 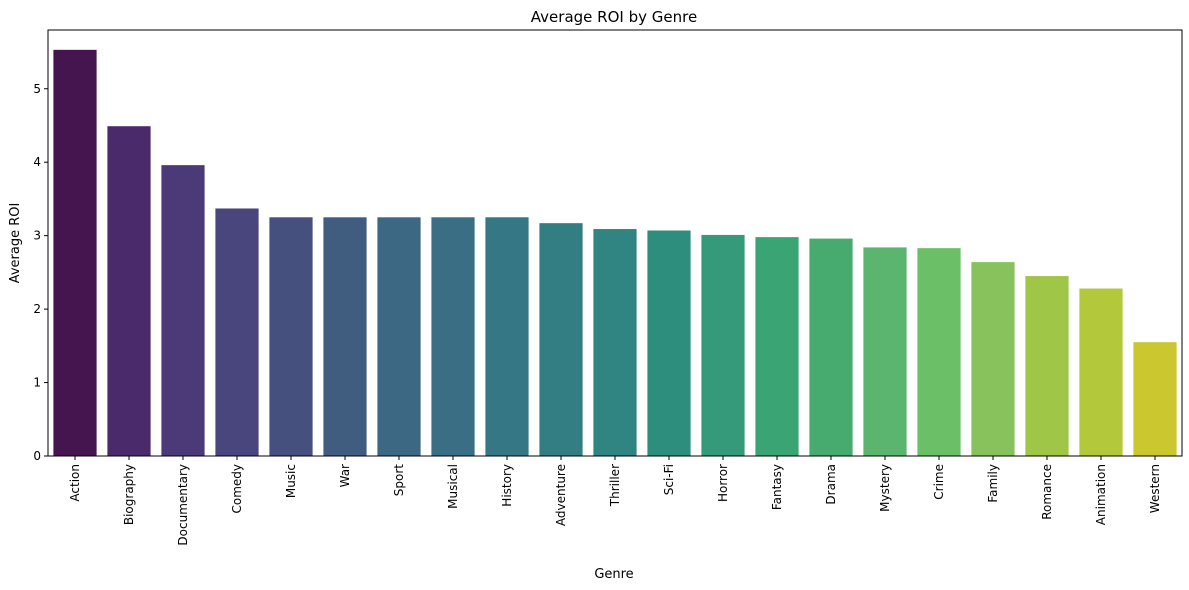 What do you see at coordinates (345, 336) in the screenshot?
I see `bar-war` at bounding box center [345, 336].